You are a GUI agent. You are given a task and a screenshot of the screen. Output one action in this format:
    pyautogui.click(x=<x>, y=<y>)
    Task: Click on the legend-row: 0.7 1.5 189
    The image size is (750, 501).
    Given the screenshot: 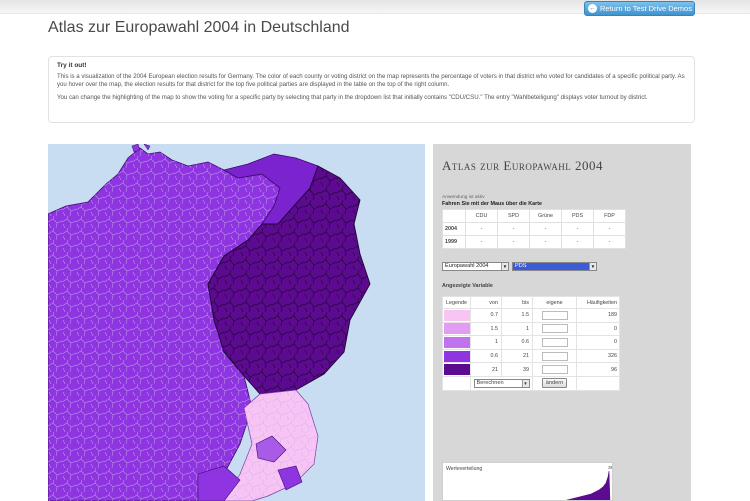 What is the action you would take?
    pyautogui.click(x=531, y=315)
    